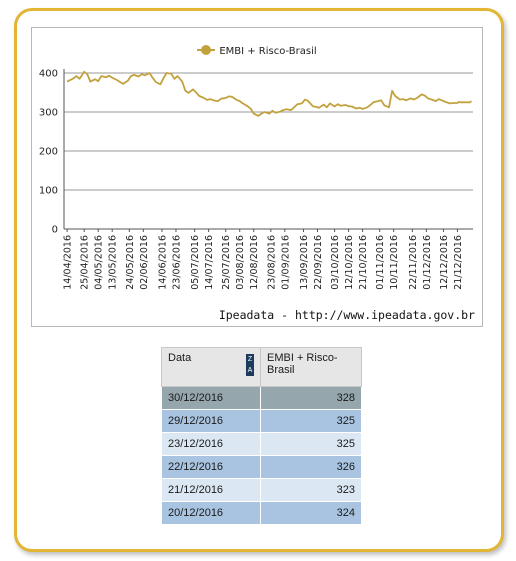 The image size is (516, 561). I want to click on sort-icon-top: Z, so click(250, 359).